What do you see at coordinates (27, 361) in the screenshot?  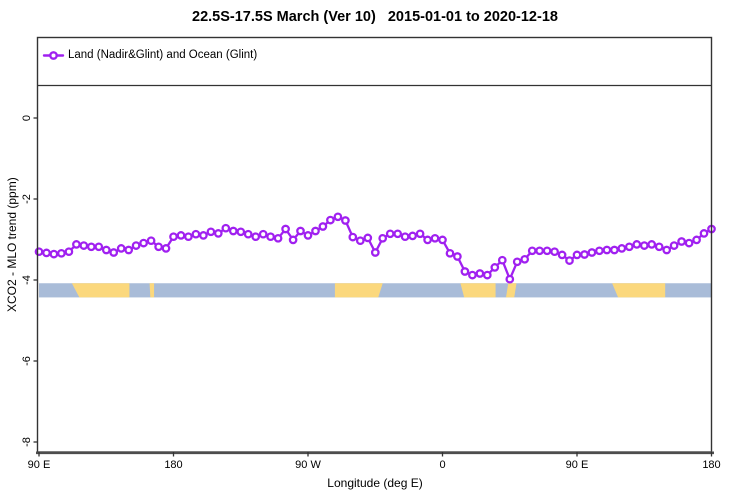 I see `y-tick-label: -6` at bounding box center [27, 361].